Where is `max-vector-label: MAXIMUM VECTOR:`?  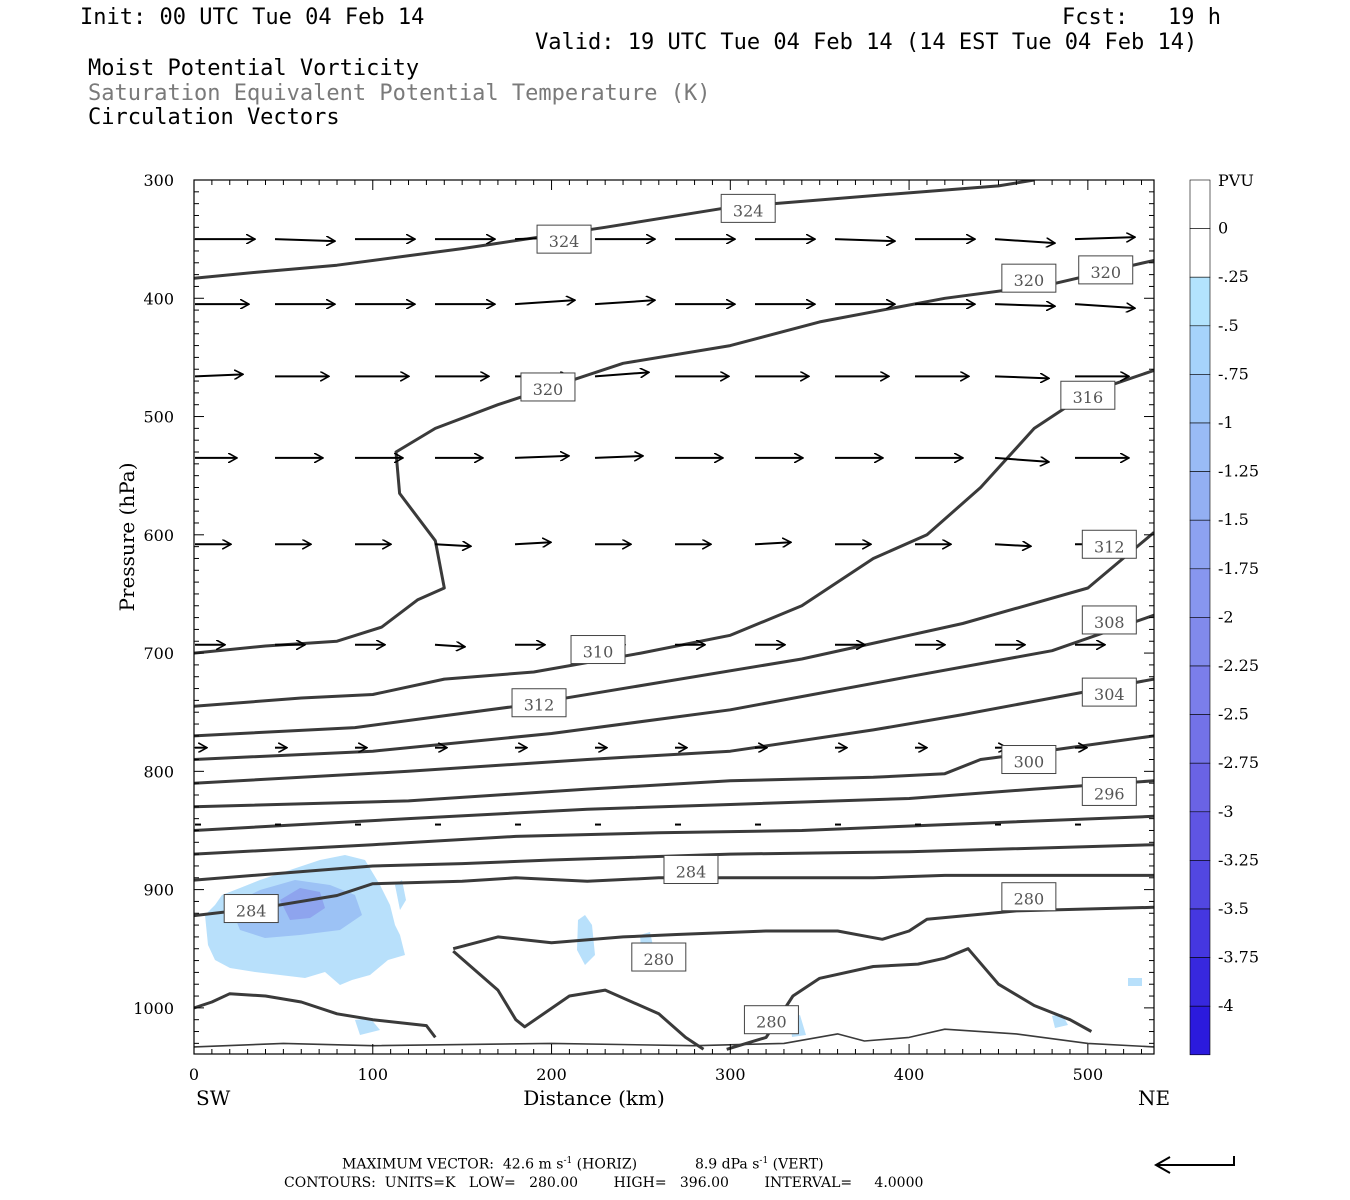
max-vector-label: MAXIMUM VECTOR: is located at coordinates (418, 1164).